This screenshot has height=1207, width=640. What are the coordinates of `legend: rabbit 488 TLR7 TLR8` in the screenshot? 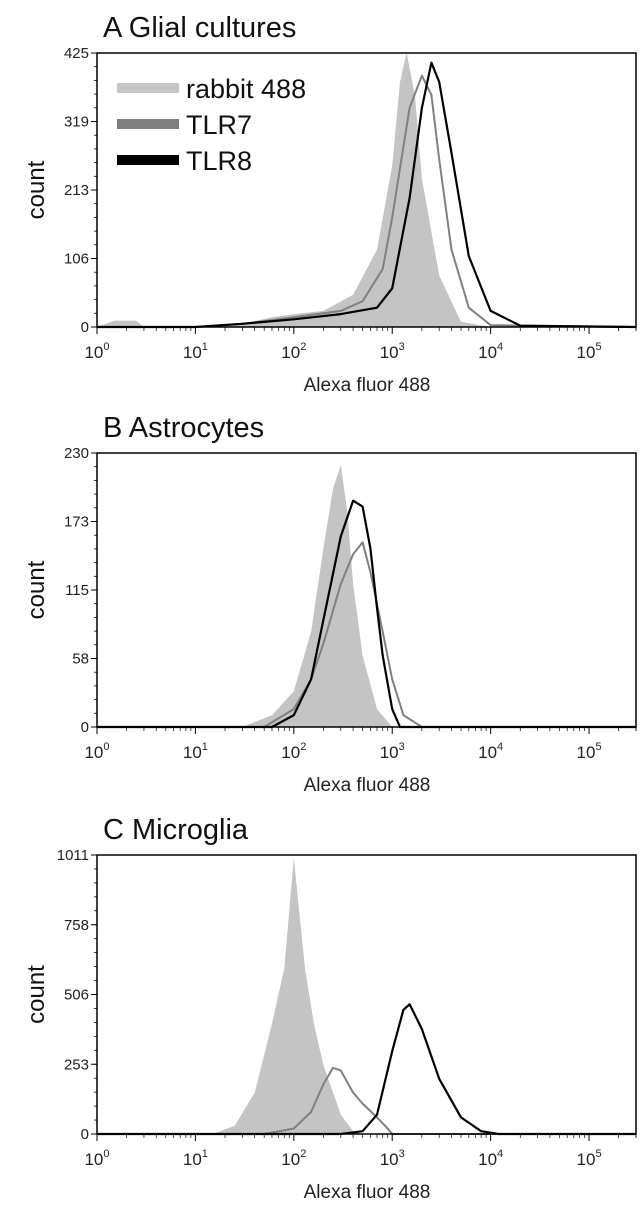 It's located at (211, 125).